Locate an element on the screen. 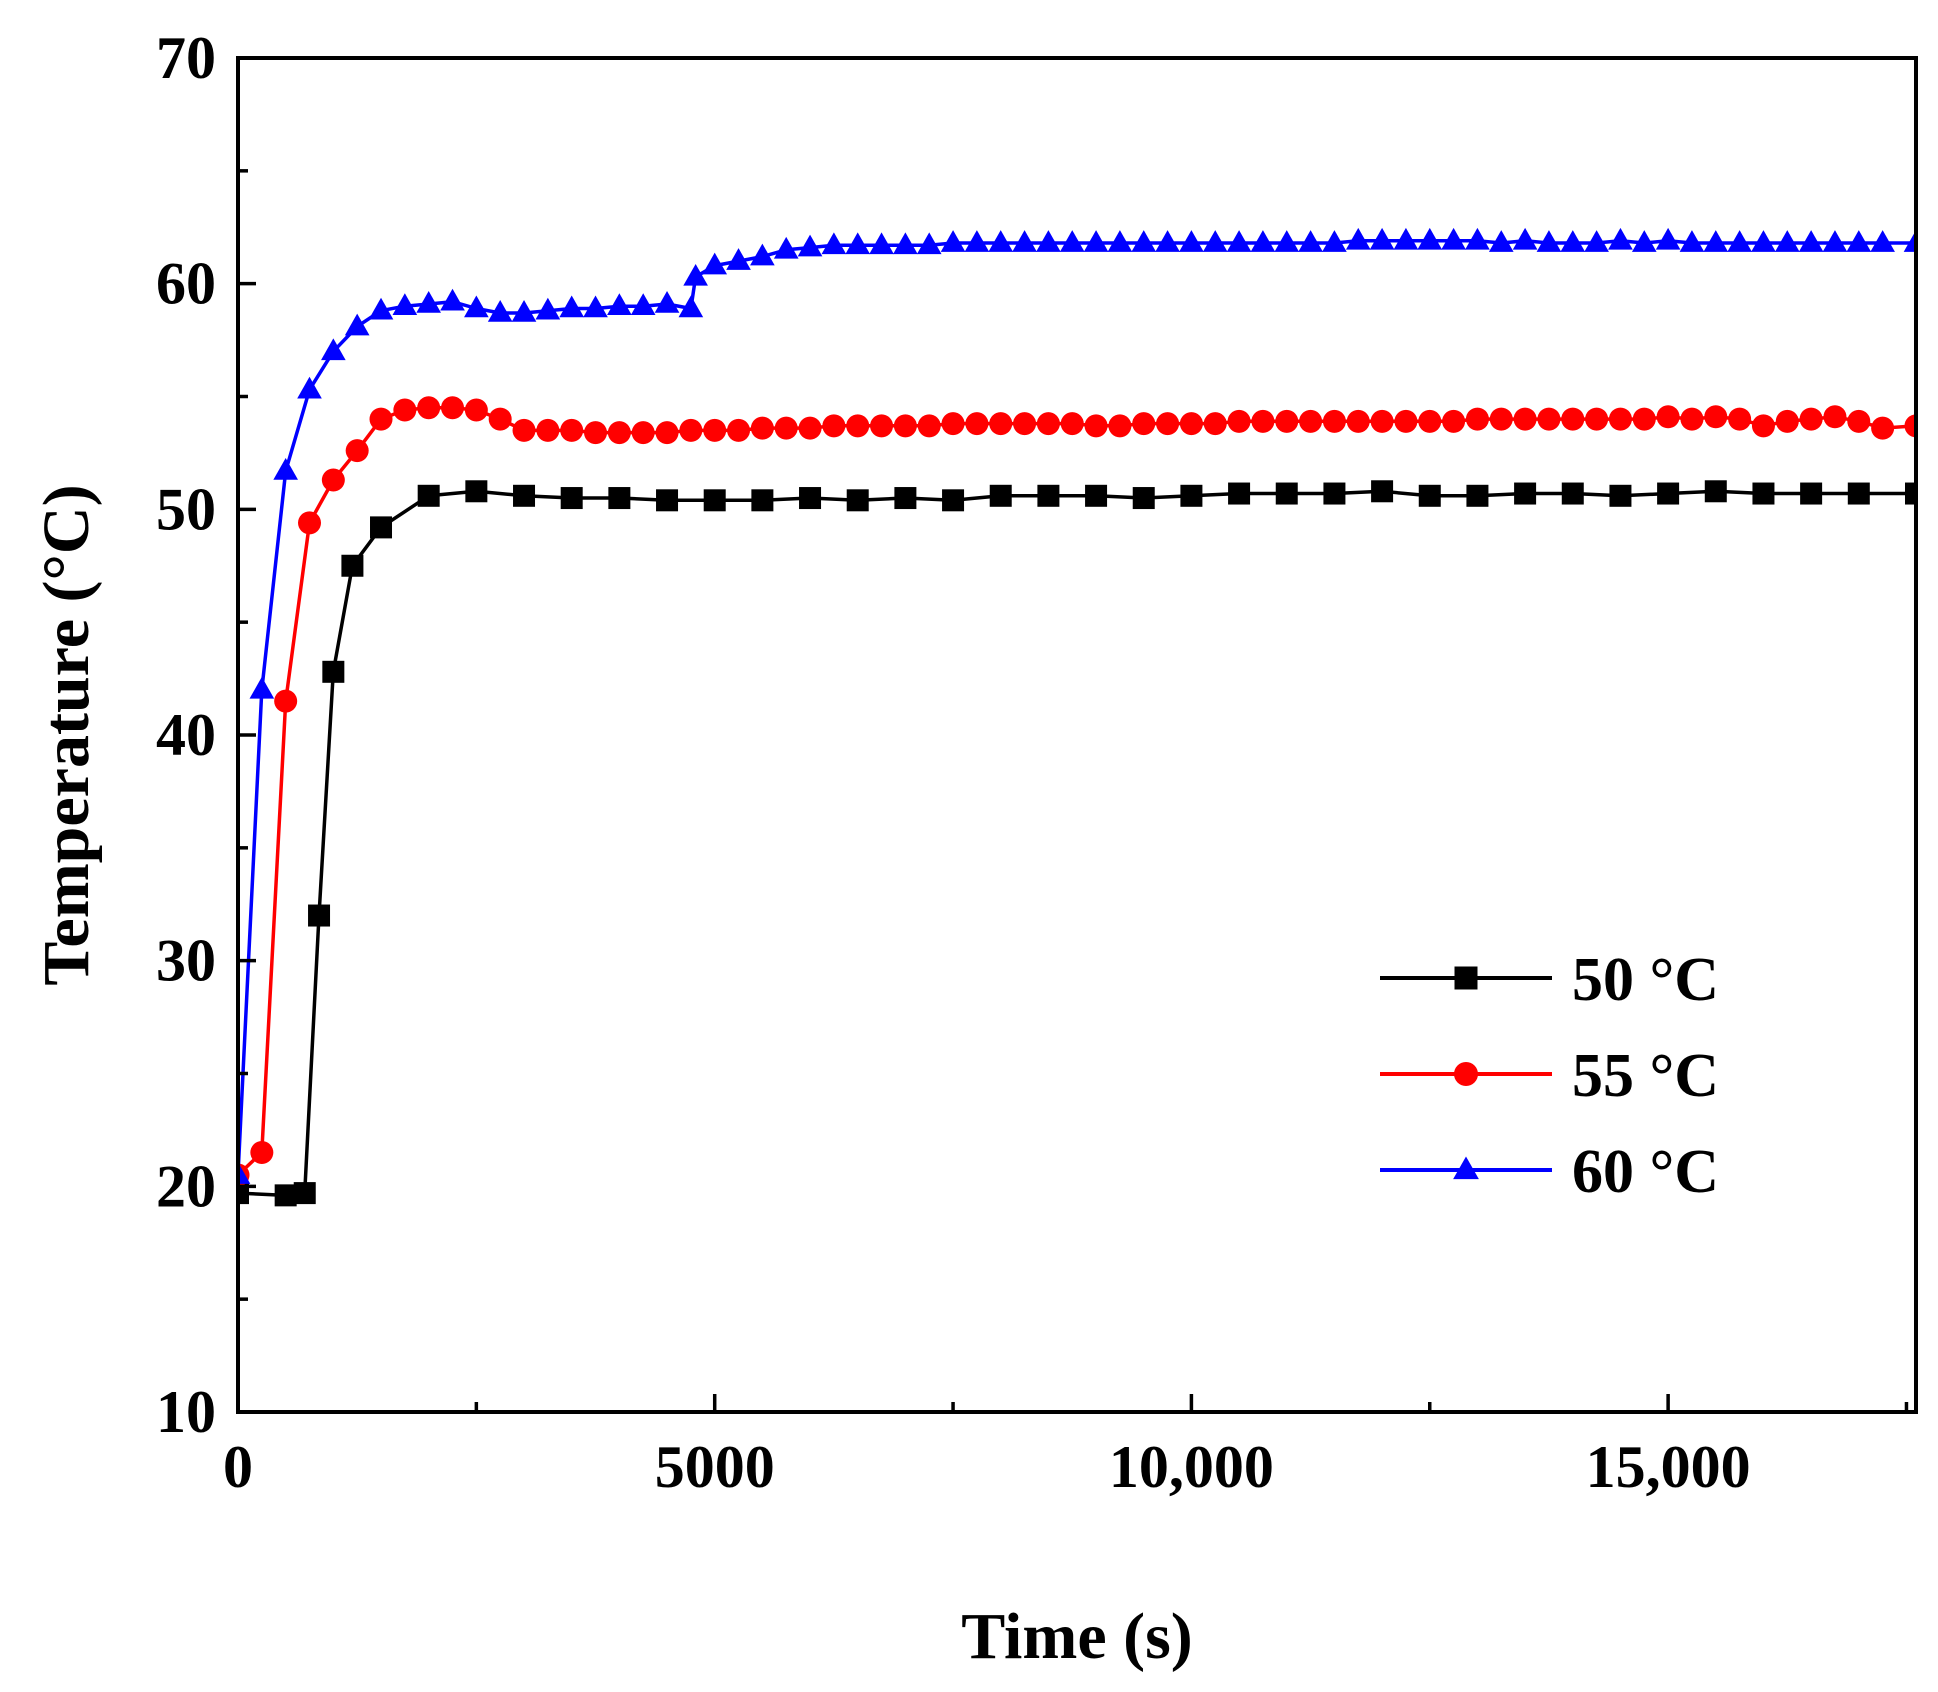  x-tick-label-0: 0 is located at coordinates (238, 1467).